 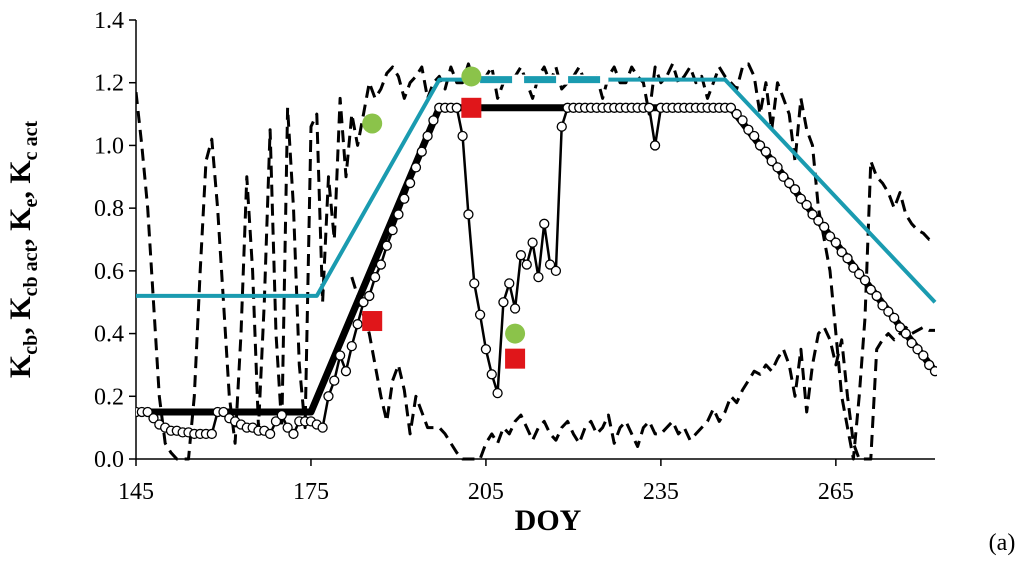 I want to click on y-tick-label: 0.2, so click(x=109, y=397).